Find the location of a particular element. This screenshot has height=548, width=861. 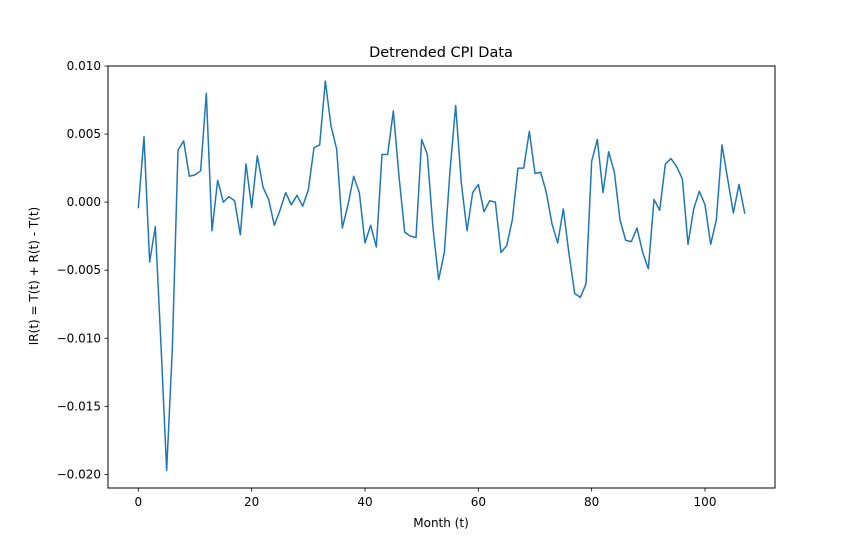

y-tick-label: 0.000 is located at coordinates (84, 202).